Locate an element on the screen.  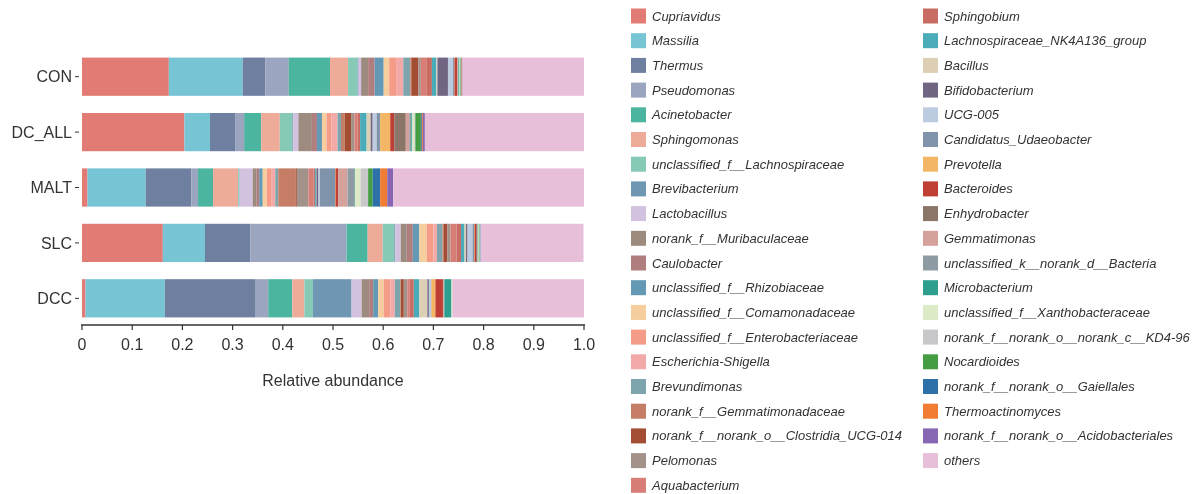
legend-label: Gemmatimonas is located at coordinates (990, 238).